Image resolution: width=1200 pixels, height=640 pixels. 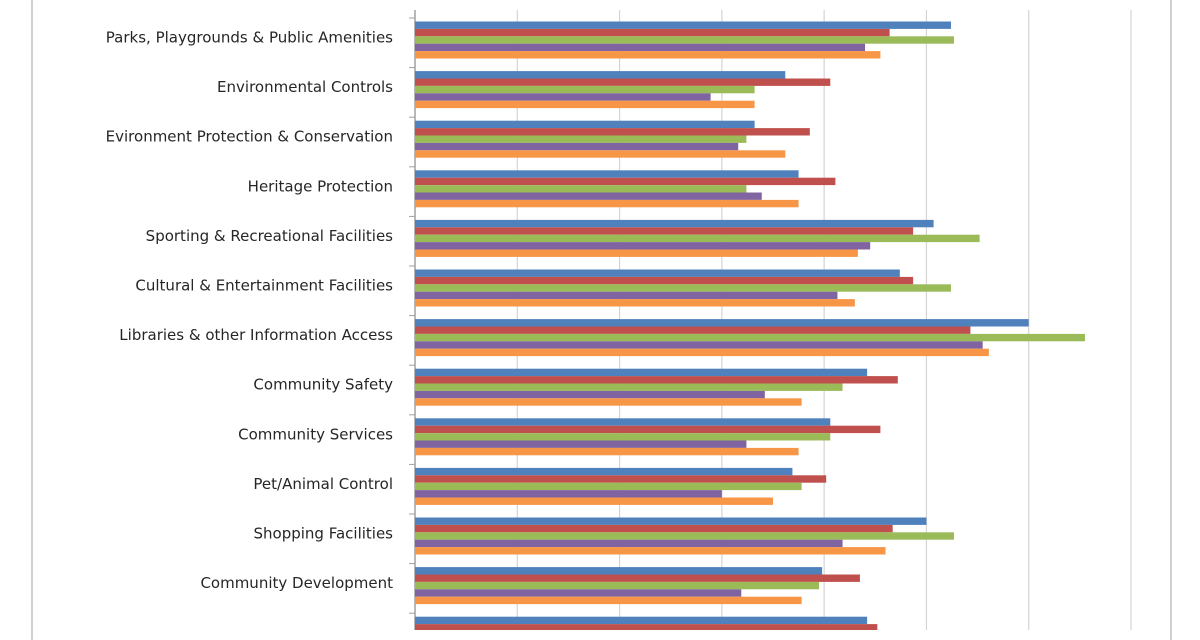 I want to click on category-label: Environmental Controls, so click(x=305, y=87).